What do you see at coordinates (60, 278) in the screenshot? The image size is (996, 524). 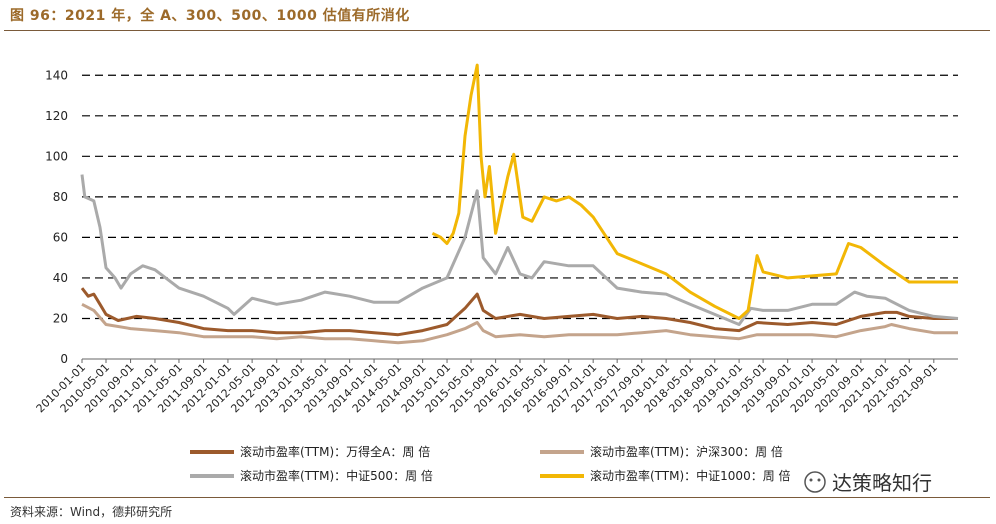 I see `y-tick-label: 40` at bounding box center [60, 278].